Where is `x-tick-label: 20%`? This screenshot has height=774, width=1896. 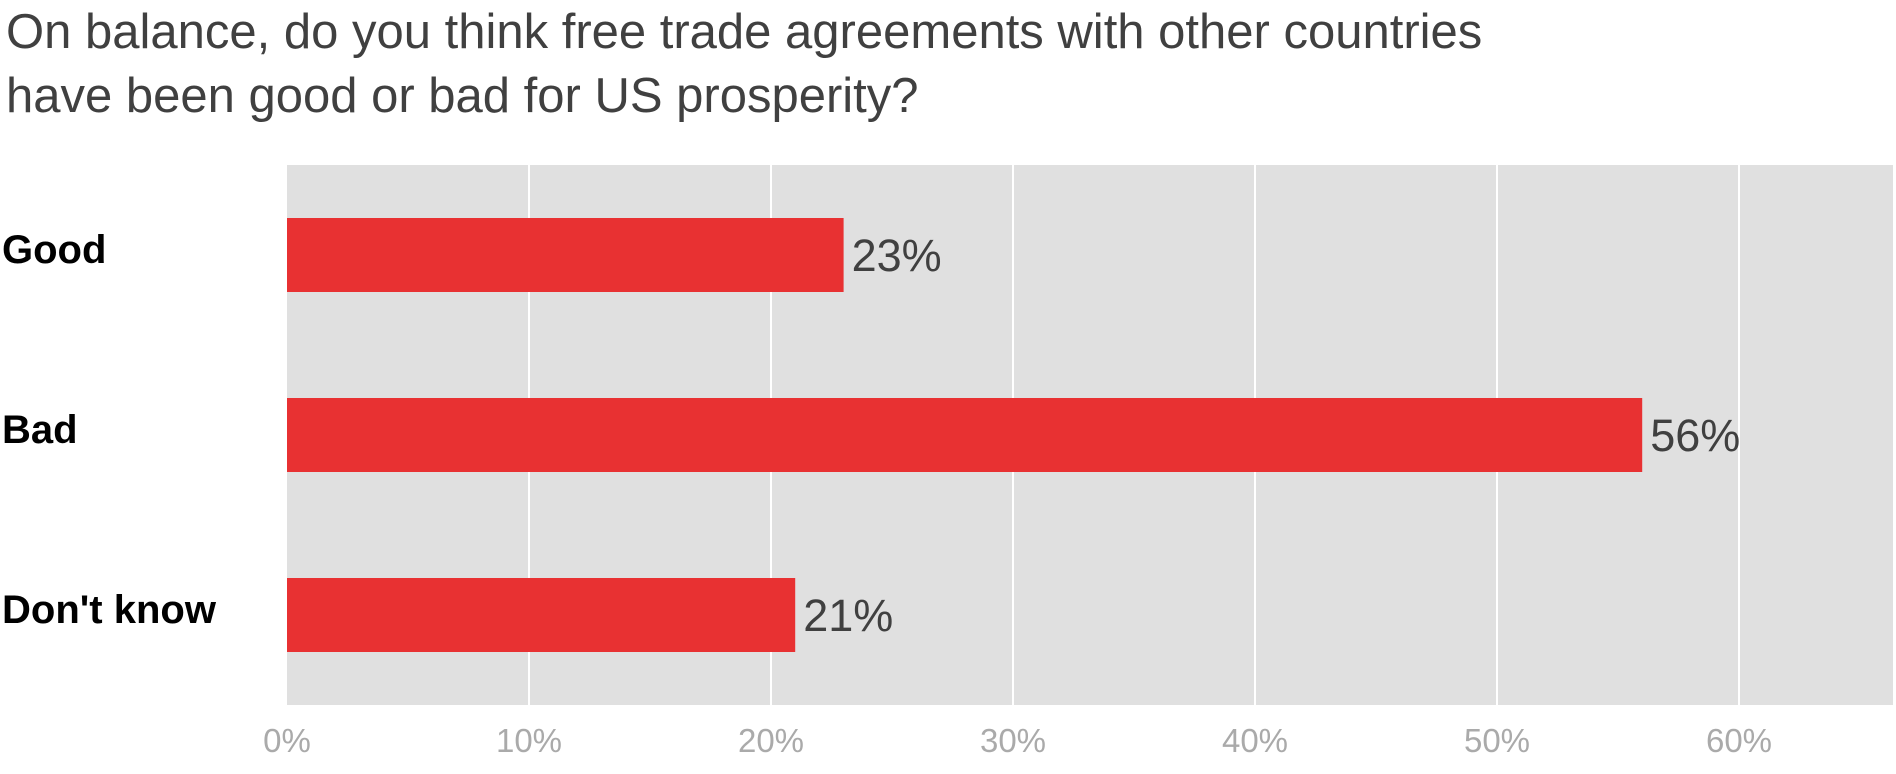
x-tick-label: 20% is located at coordinates (771, 740).